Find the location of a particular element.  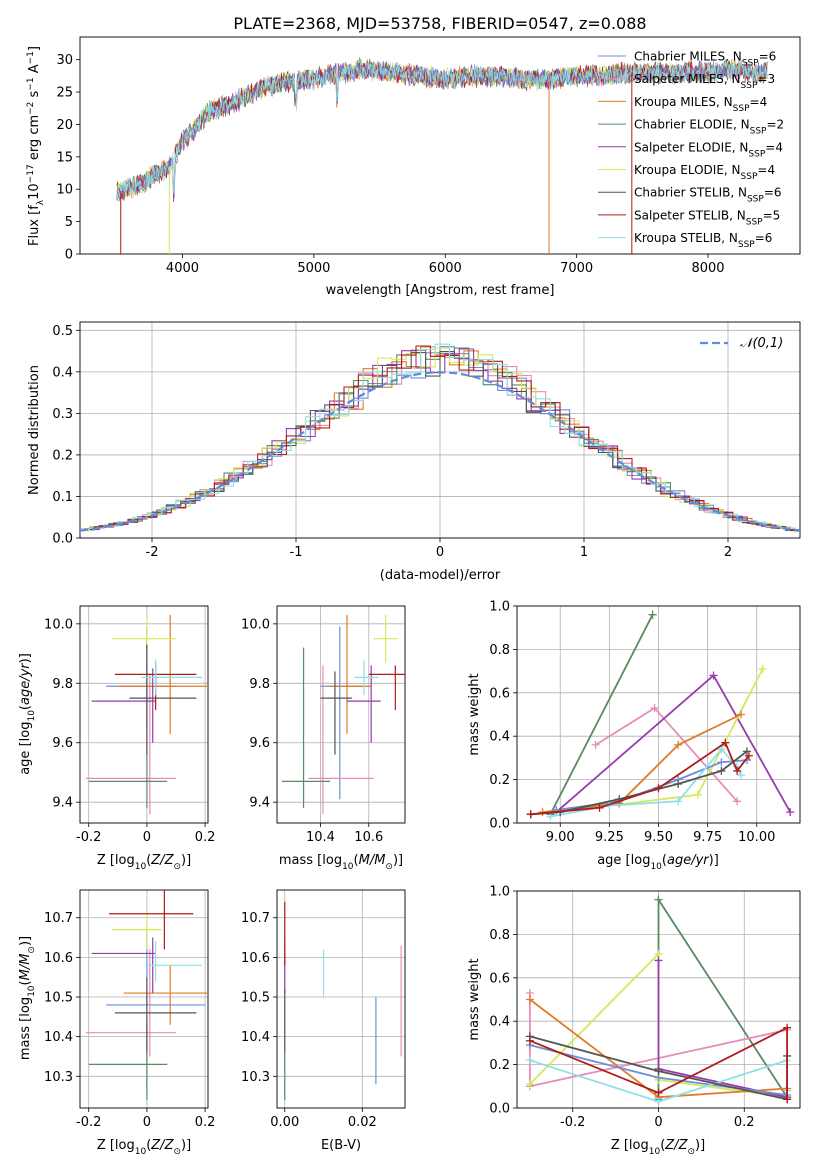

x-axis-label: Z [log10(Z/Z⊙)] is located at coordinates (144, 862).